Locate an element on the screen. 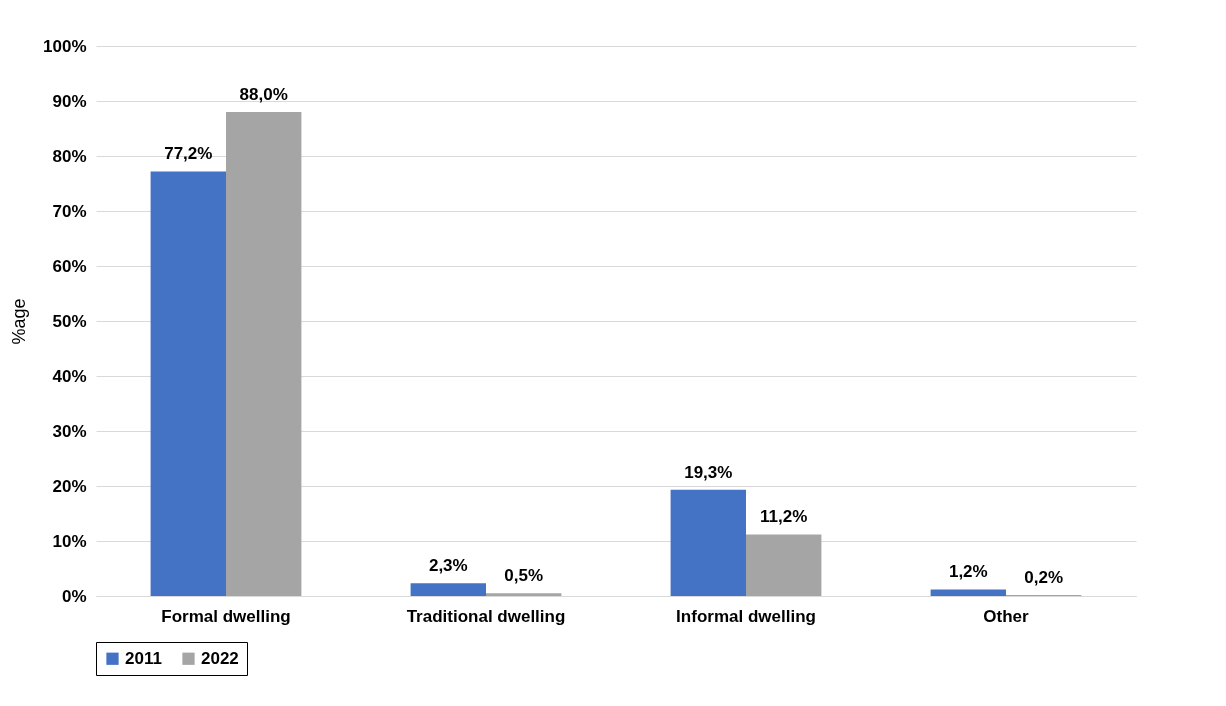  data-label: 0,2% is located at coordinates (1044, 577).